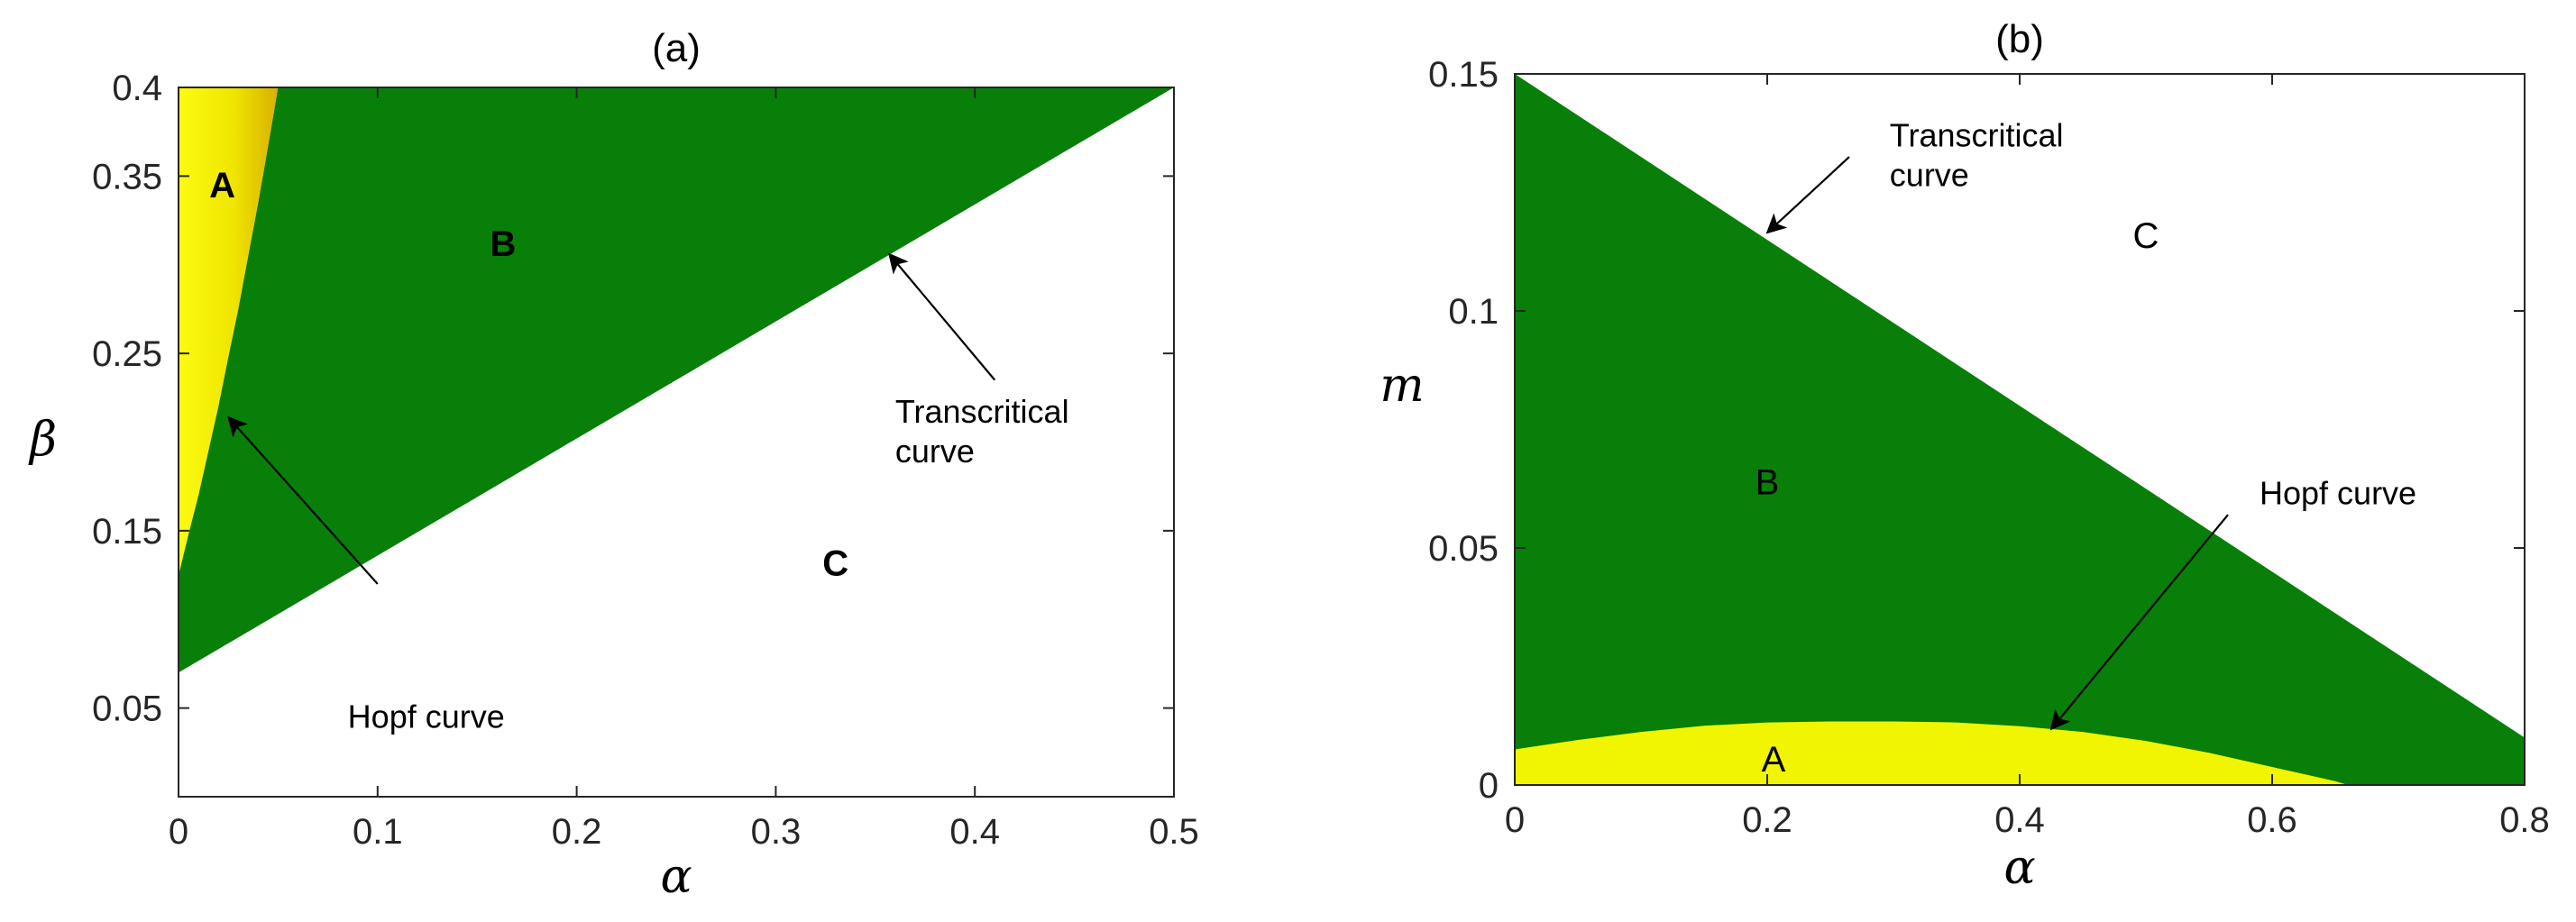  Describe the element at coordinates (127, 354) in the screenshot. I see `y-tick-label: 0.25` at that location.